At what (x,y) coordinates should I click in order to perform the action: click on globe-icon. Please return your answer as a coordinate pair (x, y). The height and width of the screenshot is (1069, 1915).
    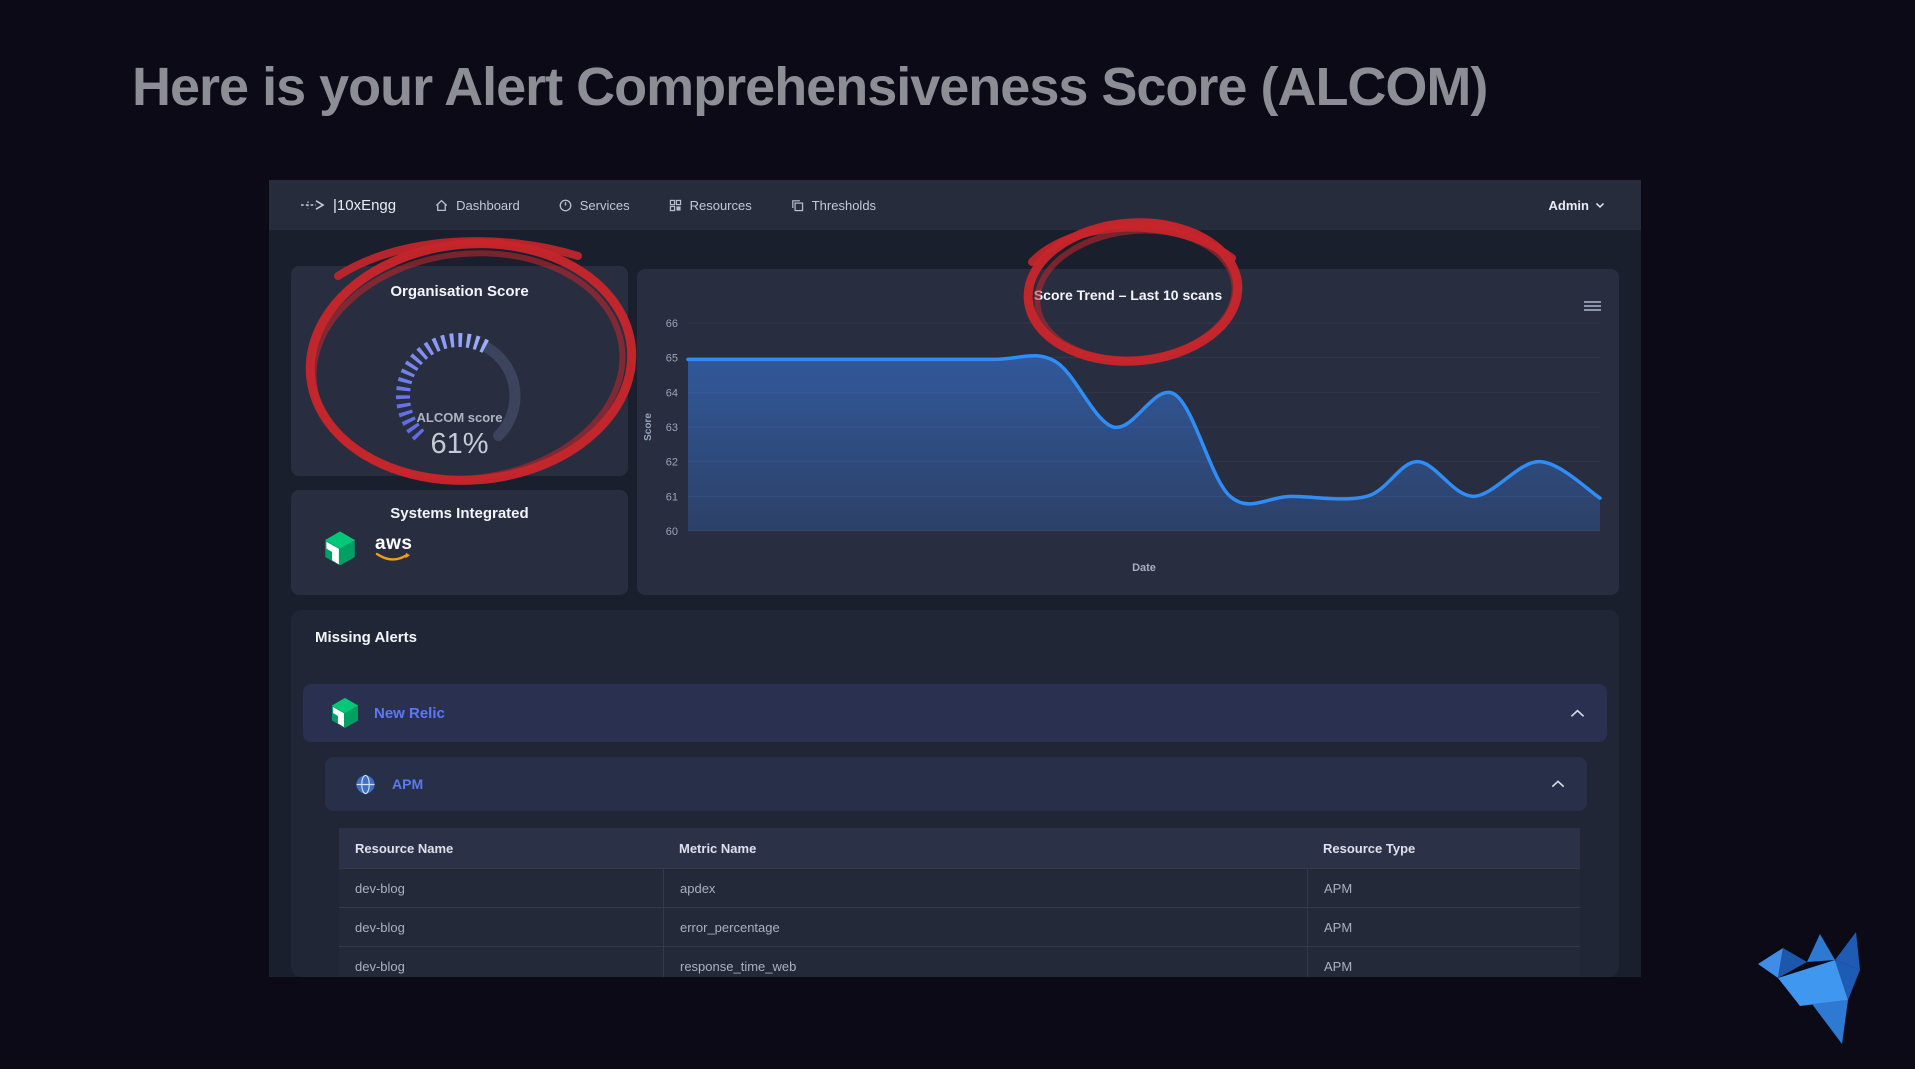
    Looking at the image, I should click on (365, 784).